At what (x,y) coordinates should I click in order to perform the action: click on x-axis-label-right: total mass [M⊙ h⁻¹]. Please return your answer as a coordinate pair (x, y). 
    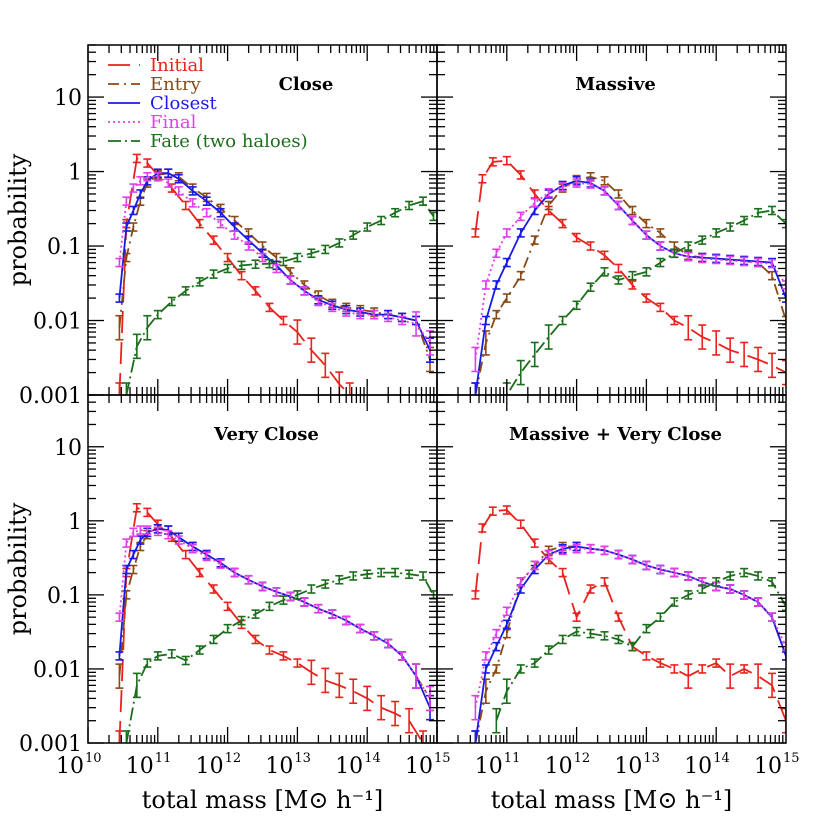
    Looking at the image, I should click on (611, 800).